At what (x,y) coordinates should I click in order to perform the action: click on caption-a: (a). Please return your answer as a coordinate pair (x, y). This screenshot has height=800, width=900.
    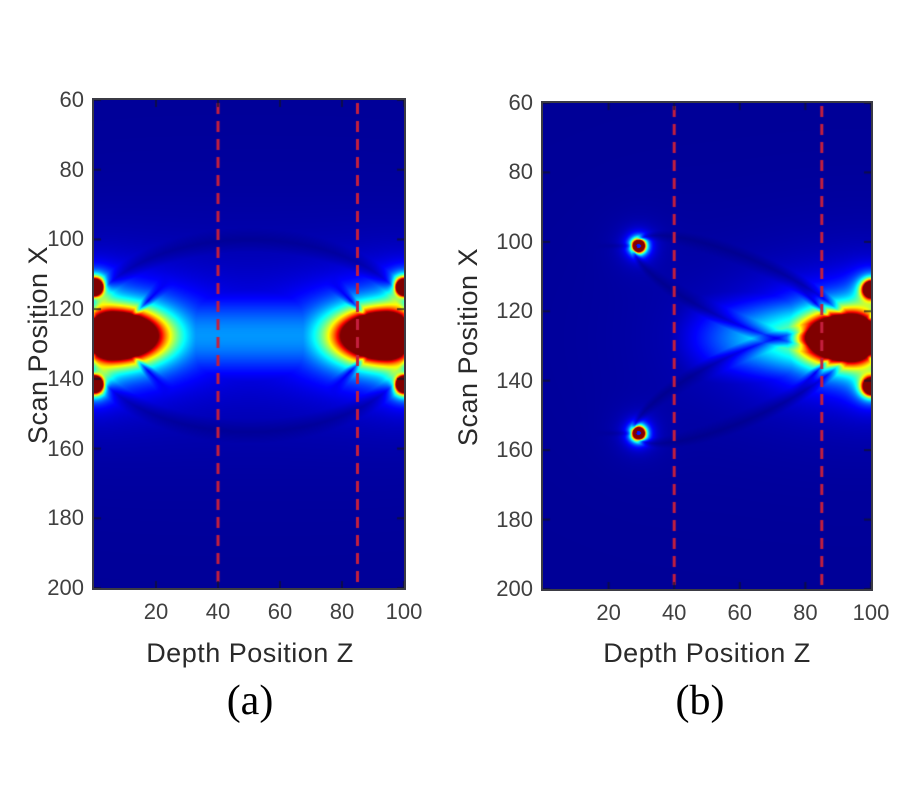
    Looking at the image, I should click on (250, 701).